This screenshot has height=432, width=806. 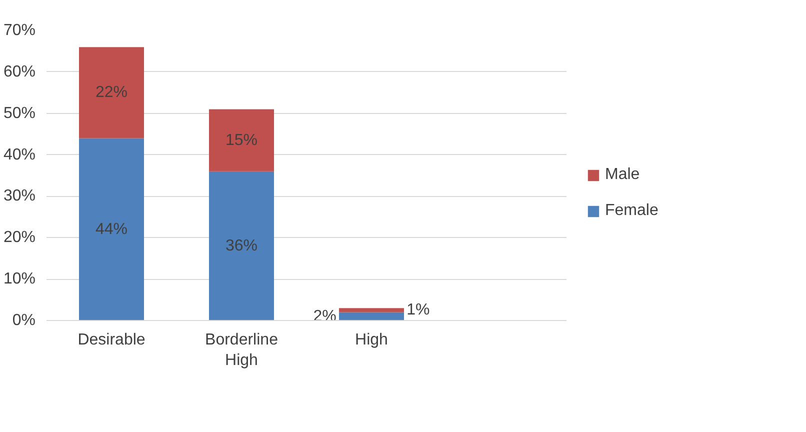 I want to click on y-tick-label: 70%, so click(x=19, y=30).